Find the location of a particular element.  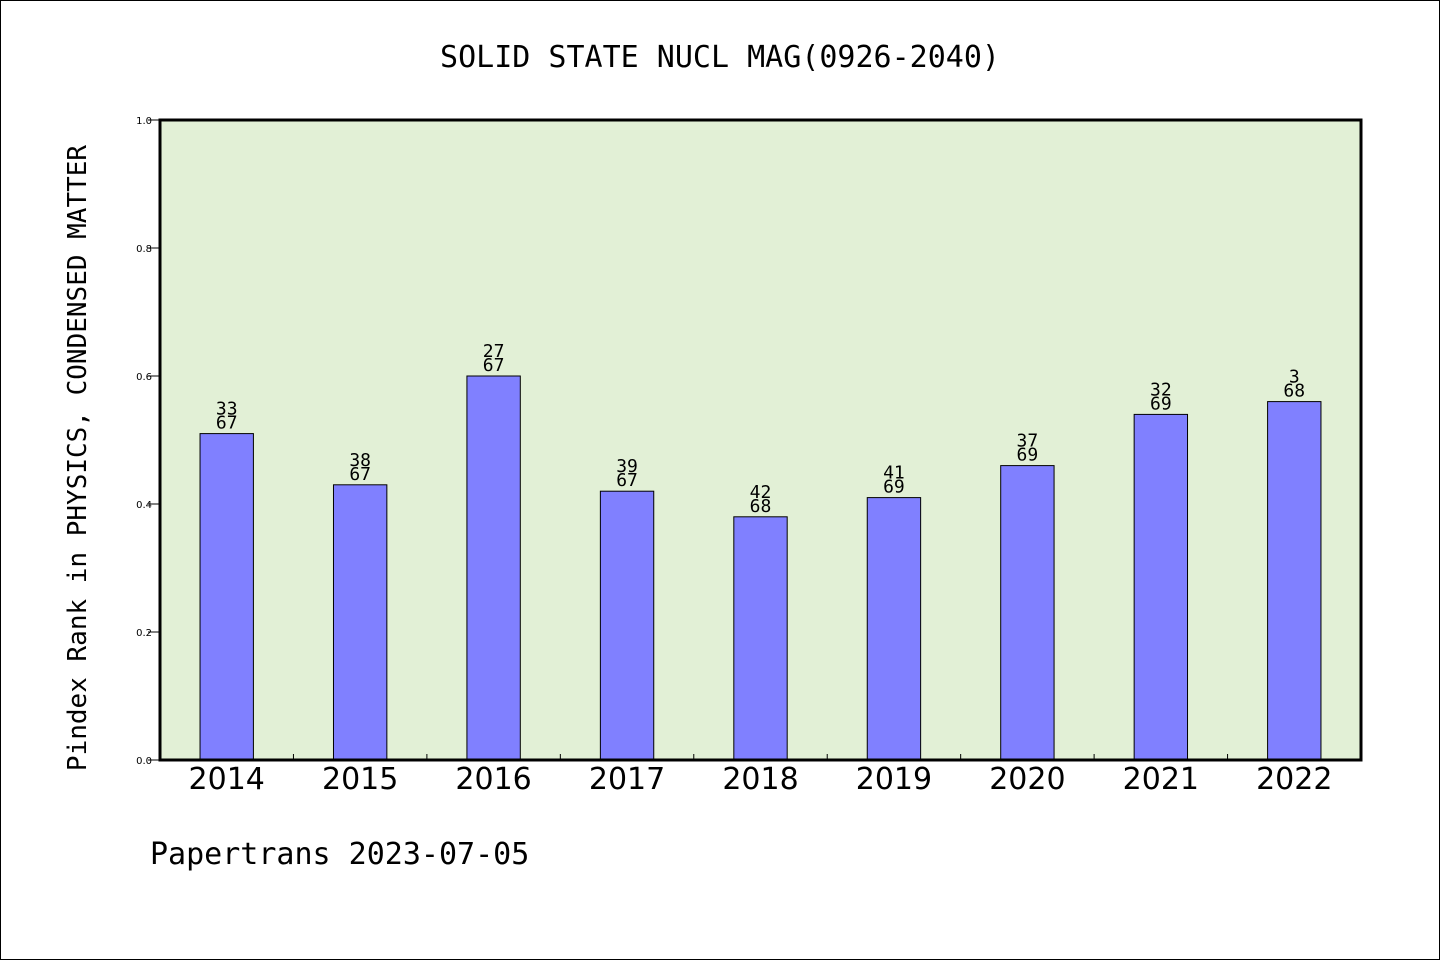

bar-2022 is located at coordinates (1294, 581).